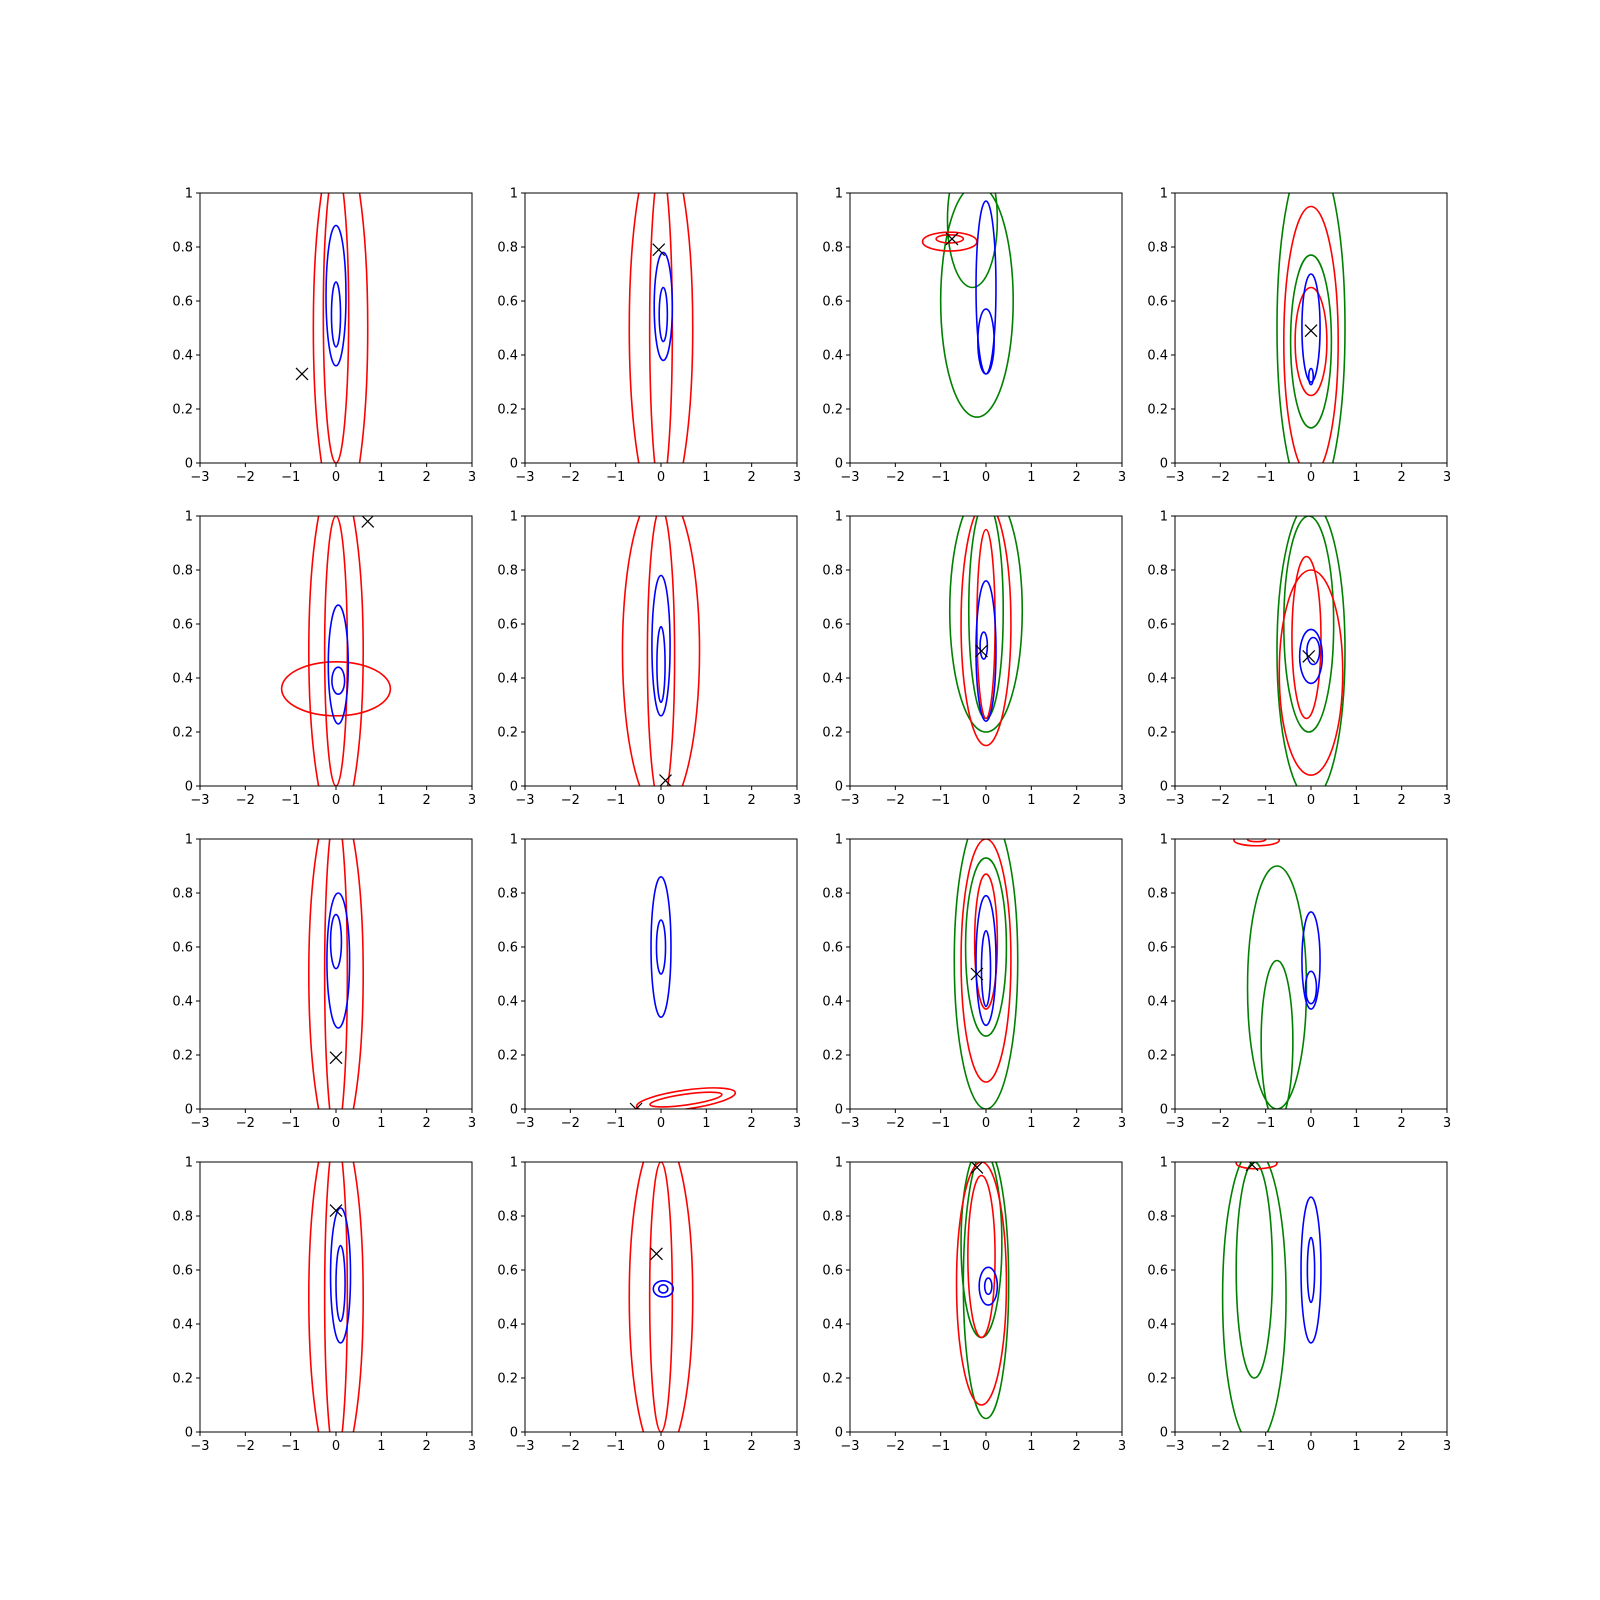  What do you see at coordinates (1299, 1305) in the screenshot?
I see `panel-3-3: −3 −2 −1 0 1 2 3 0 0.2 0.4 0.6 0.8 1` at bounding box center [1299, 1305].